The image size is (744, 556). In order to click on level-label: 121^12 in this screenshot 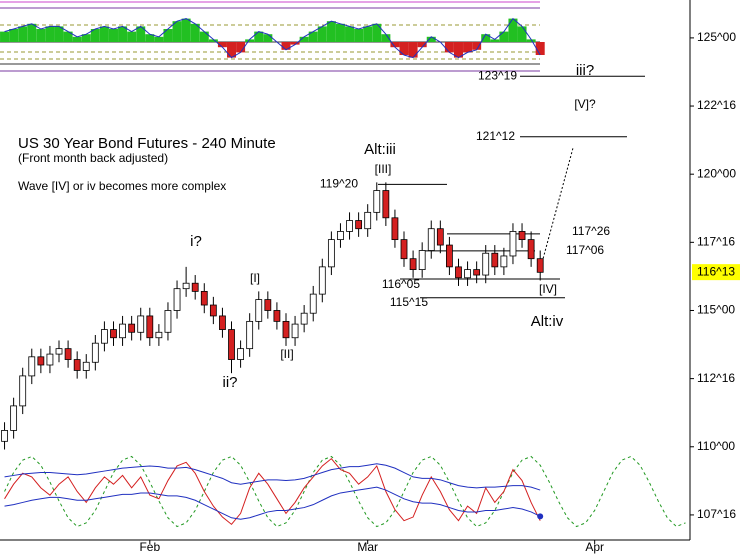, I will do `click(495, 136)`.